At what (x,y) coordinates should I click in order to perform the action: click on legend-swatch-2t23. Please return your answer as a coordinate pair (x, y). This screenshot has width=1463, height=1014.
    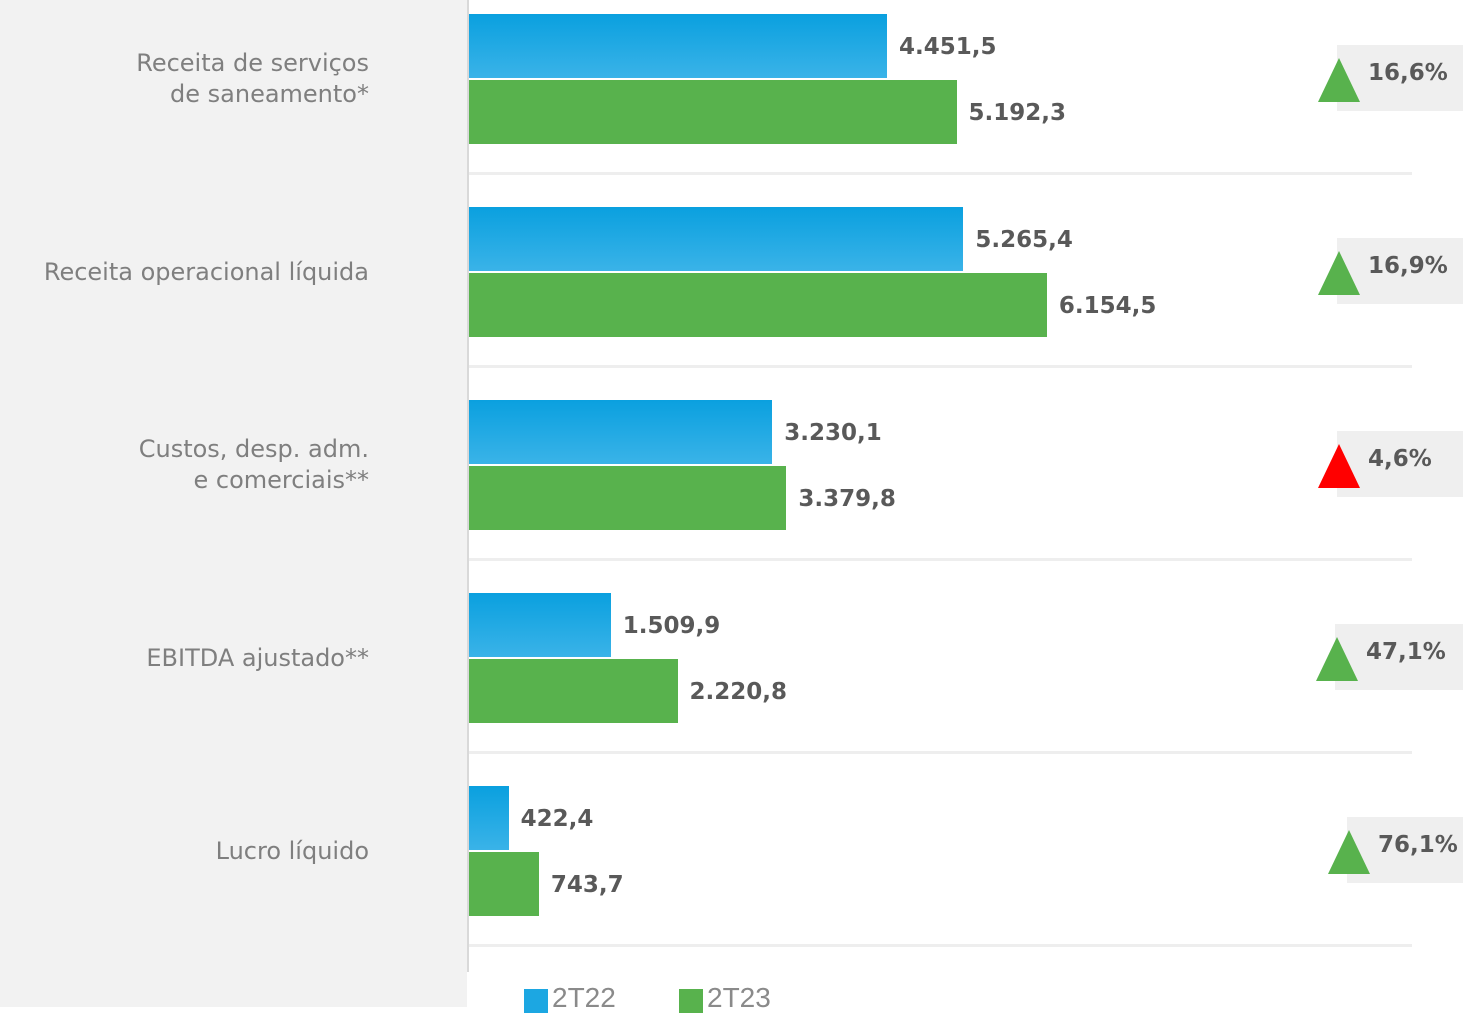
    Looking at the image, I should click on (691, 1001).